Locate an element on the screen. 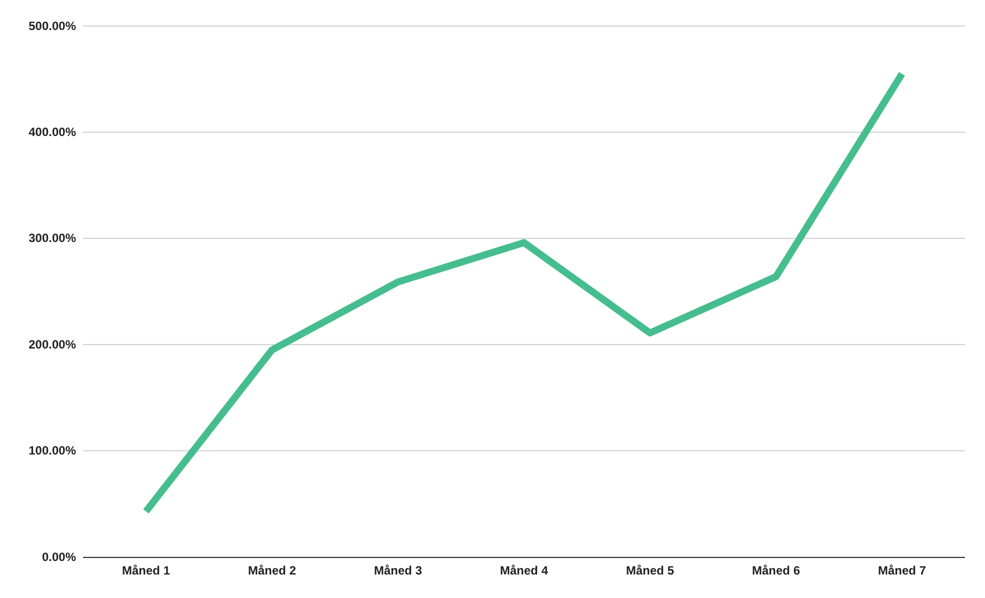 The image size is (985, 598). x-tick-label: Måned 7 is located at coordinates (902, 571).